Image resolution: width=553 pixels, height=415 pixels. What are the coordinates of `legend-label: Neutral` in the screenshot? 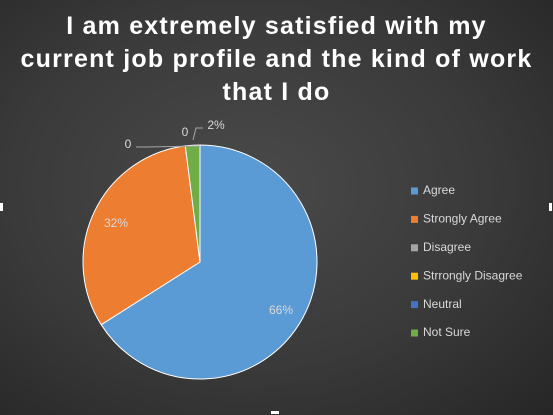 It's located at (442, 304).